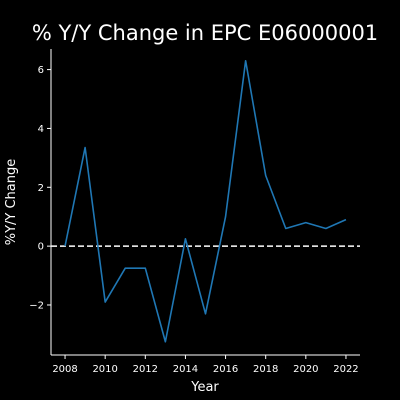 This screenshot has height=400, width=400. Describe the element at coordinates (64, 369) in the screenshot. I see `x-tick-label: 2008` at that location.